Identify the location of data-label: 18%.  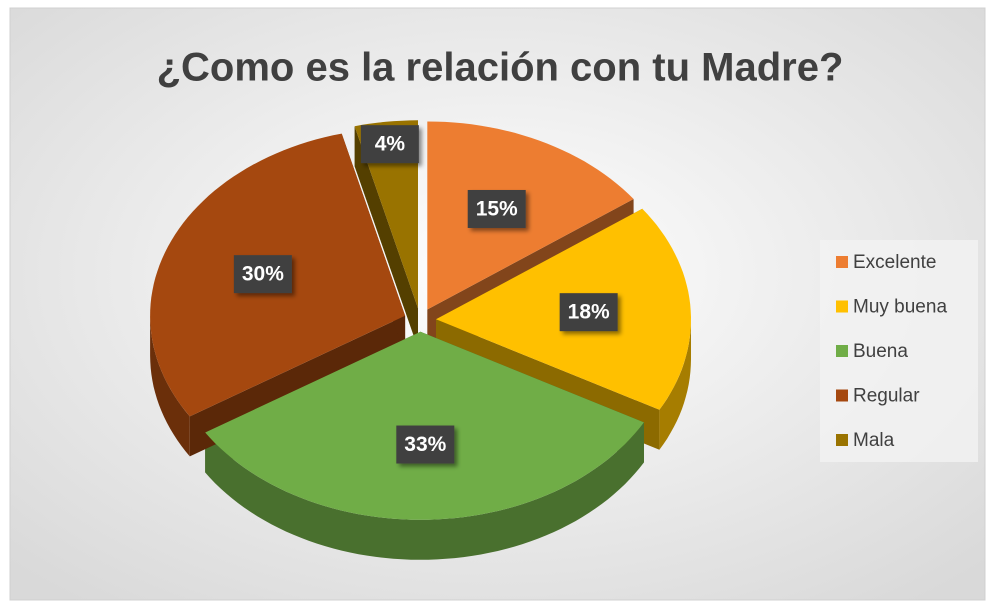
(589, 312).